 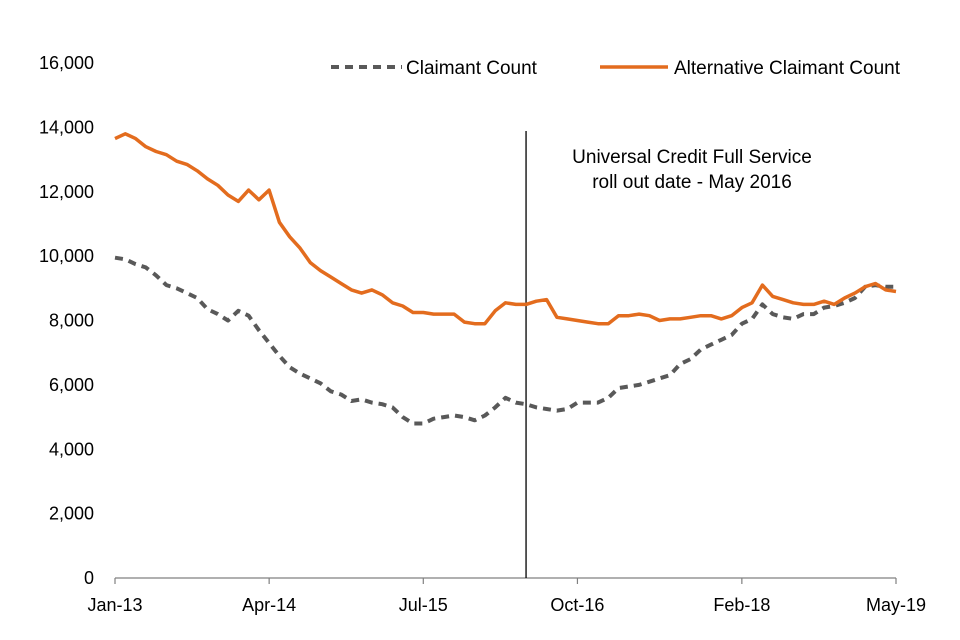 I want to click on x-axis: Jan-13 Apr-14 Jul-15 Oct-16 Feb-18 May-19, so click(x=506, y=596).